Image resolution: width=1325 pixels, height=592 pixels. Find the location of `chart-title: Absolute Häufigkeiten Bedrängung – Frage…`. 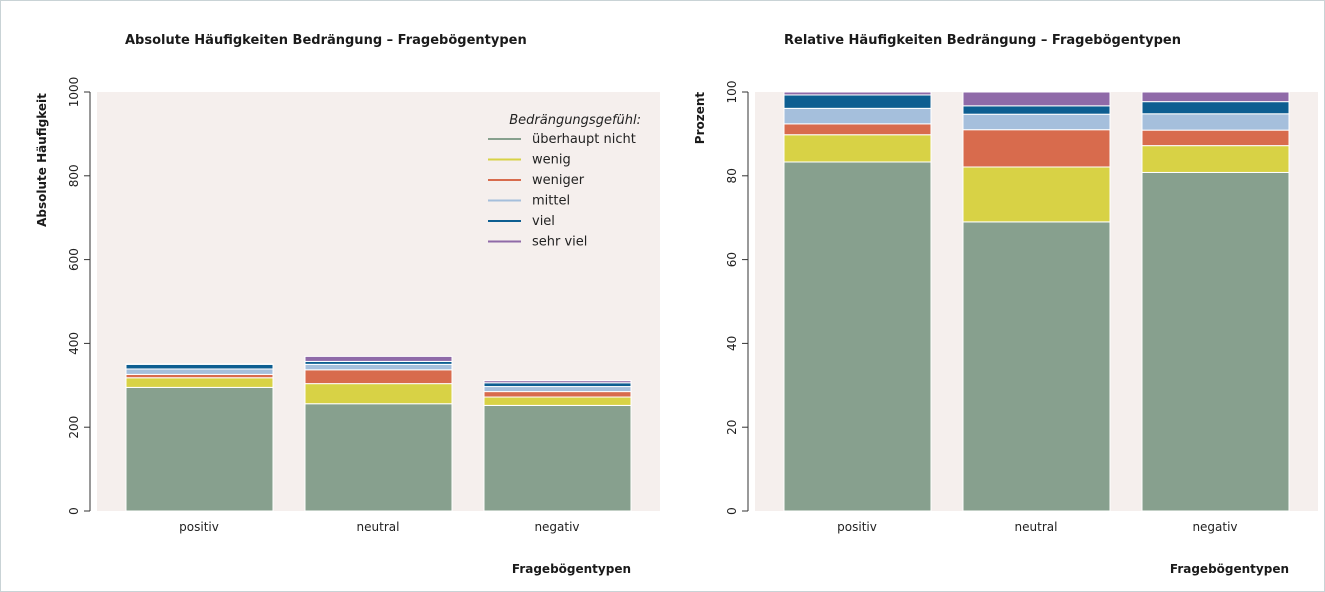

chart-title: Absolute Häufigkeiten Bedrängung – Frage… is located at coordinates (326, 40).